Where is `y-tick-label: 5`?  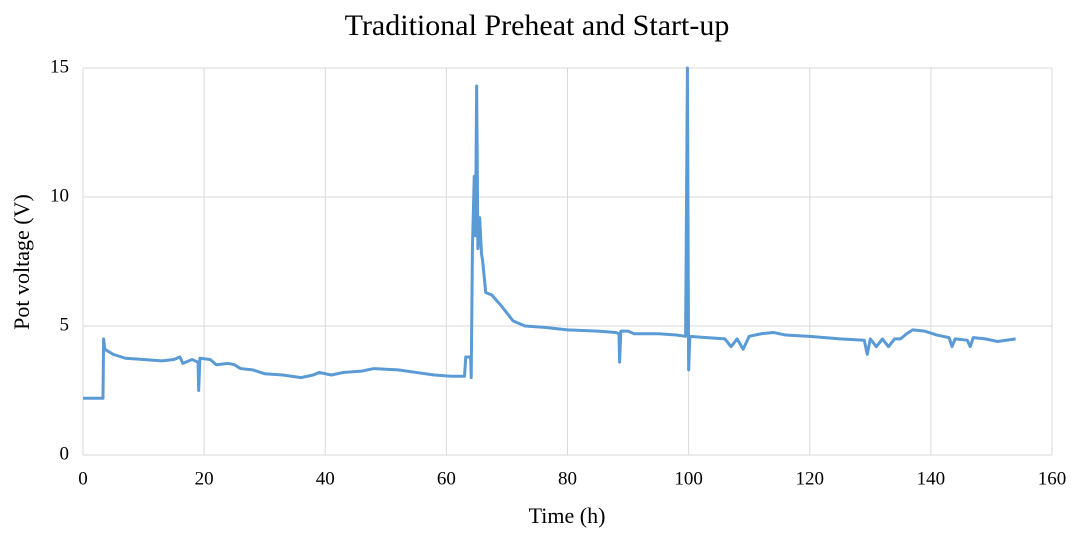
y-tick-label: 5 is located at coordinates (65, 324).